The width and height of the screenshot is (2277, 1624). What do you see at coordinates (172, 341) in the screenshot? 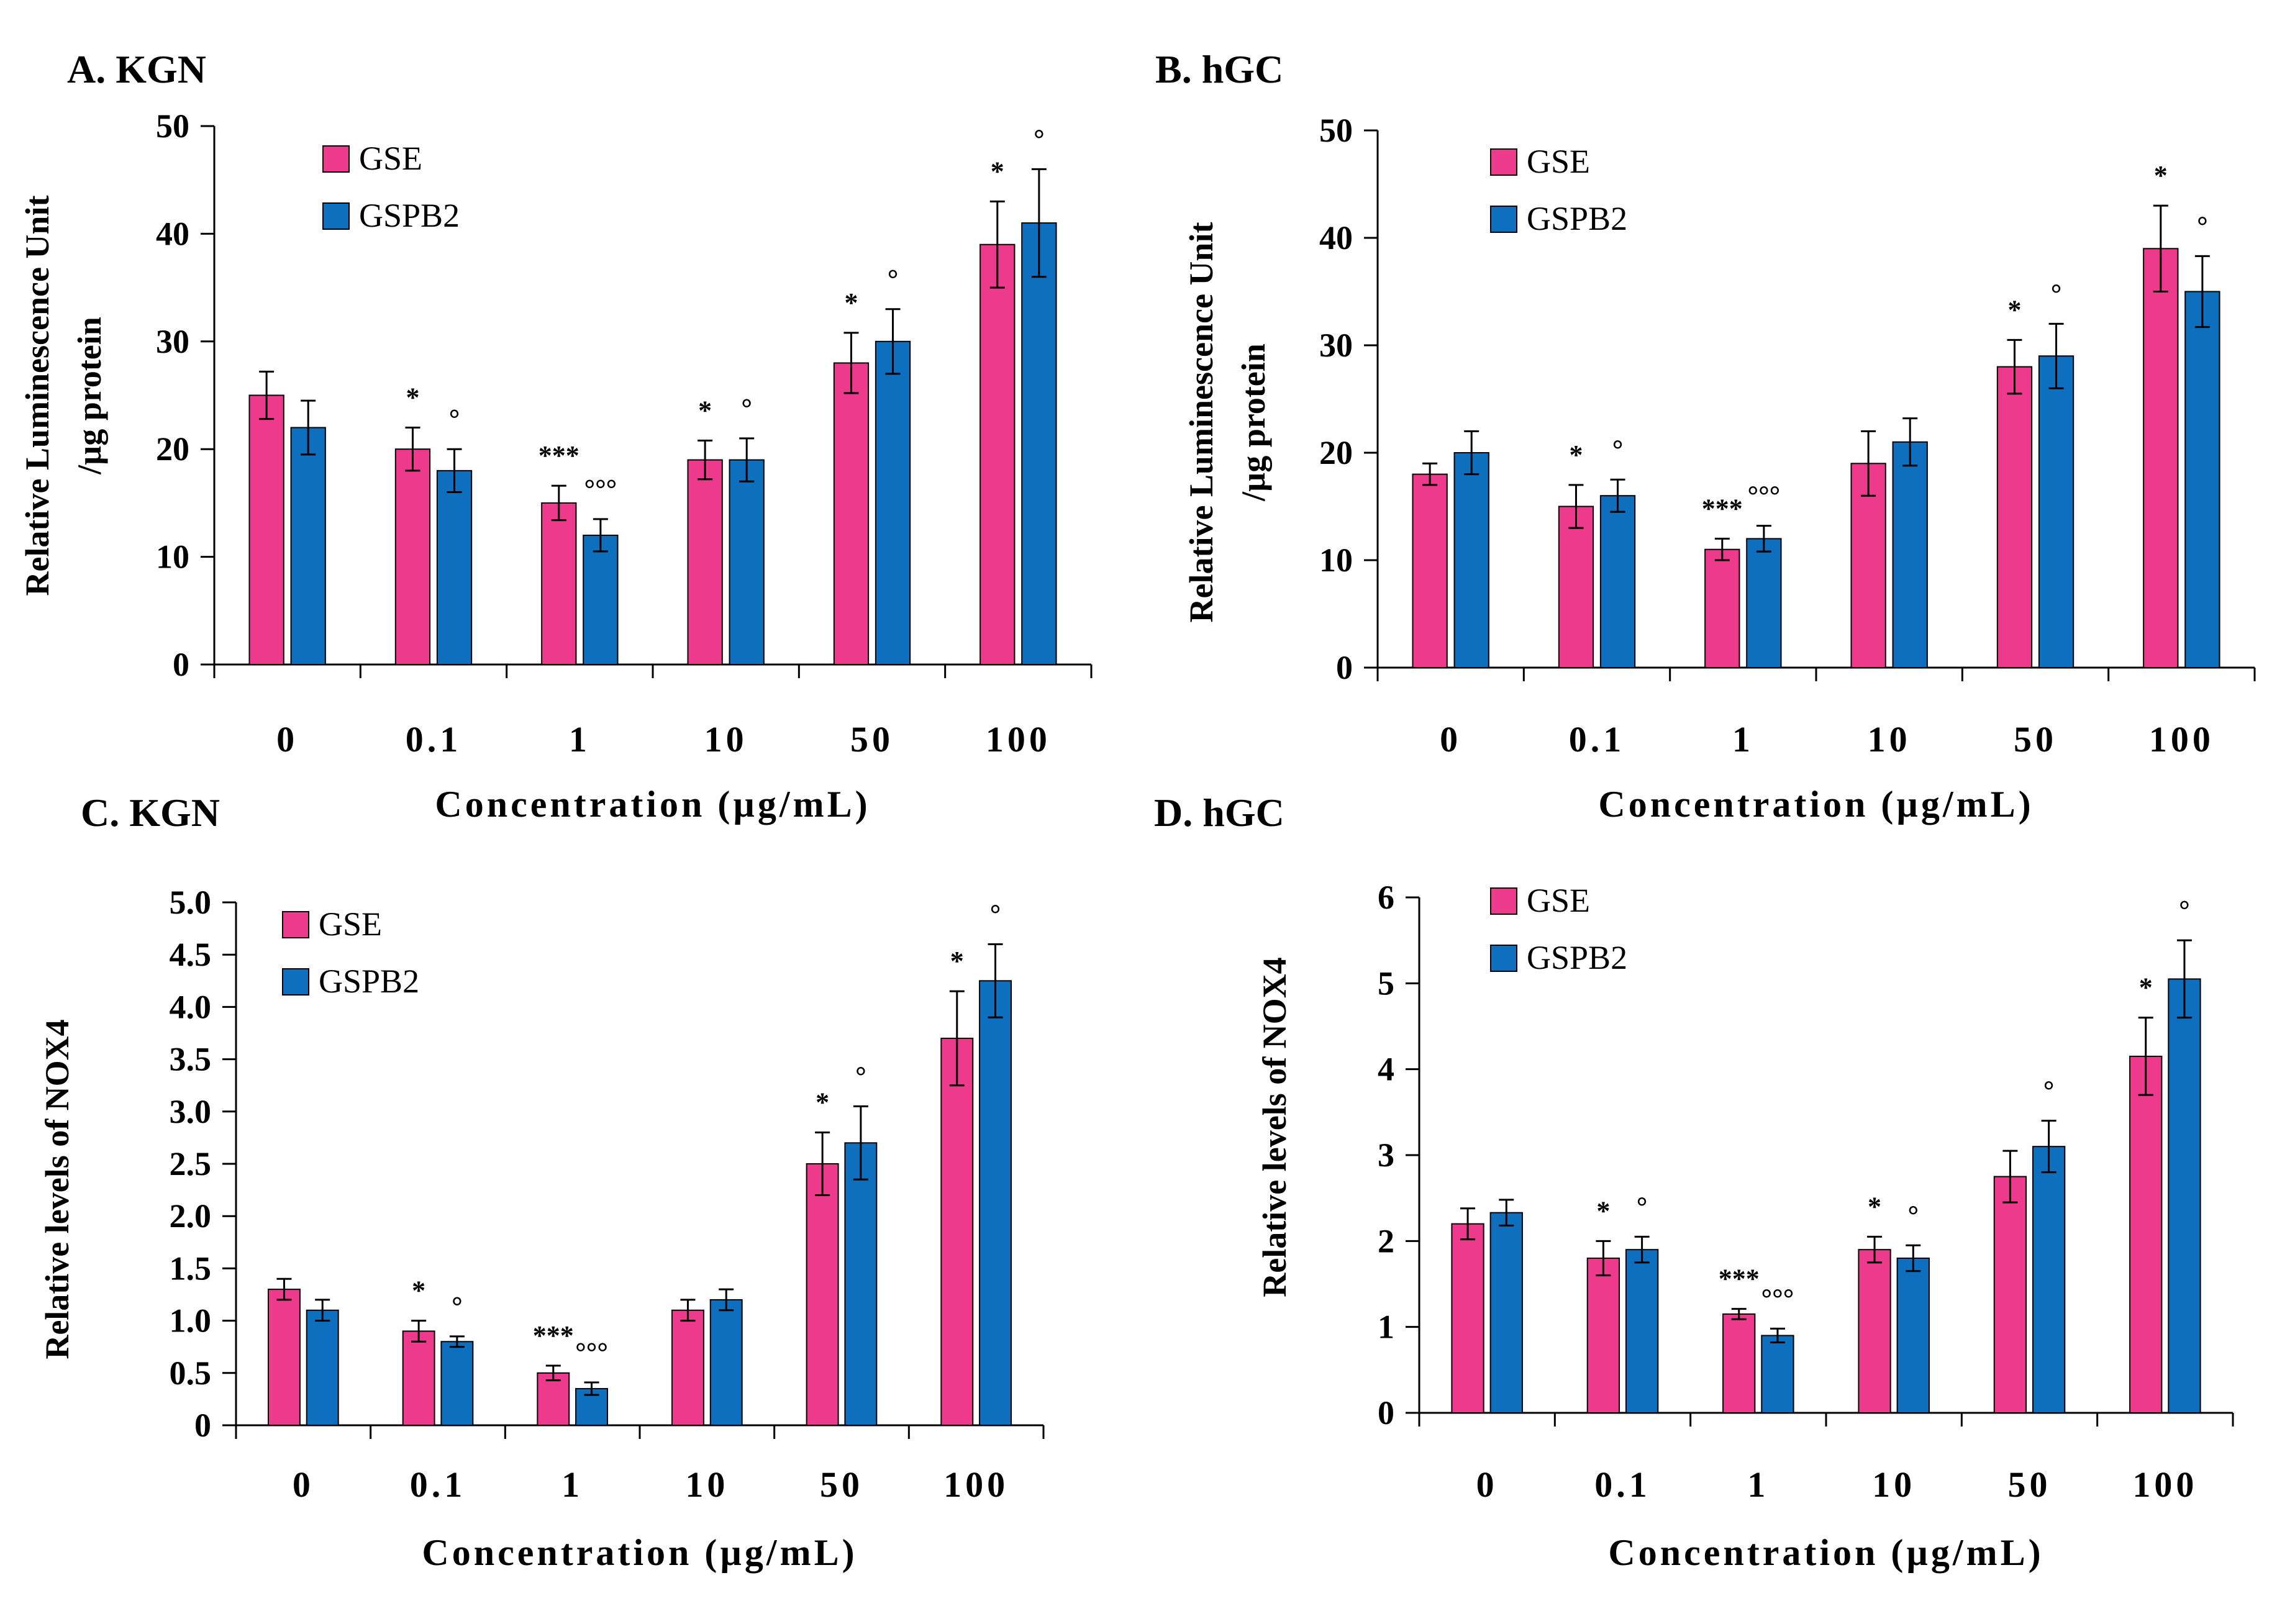
I see `y-tick-label: 30` at bounding box center [172, 341].